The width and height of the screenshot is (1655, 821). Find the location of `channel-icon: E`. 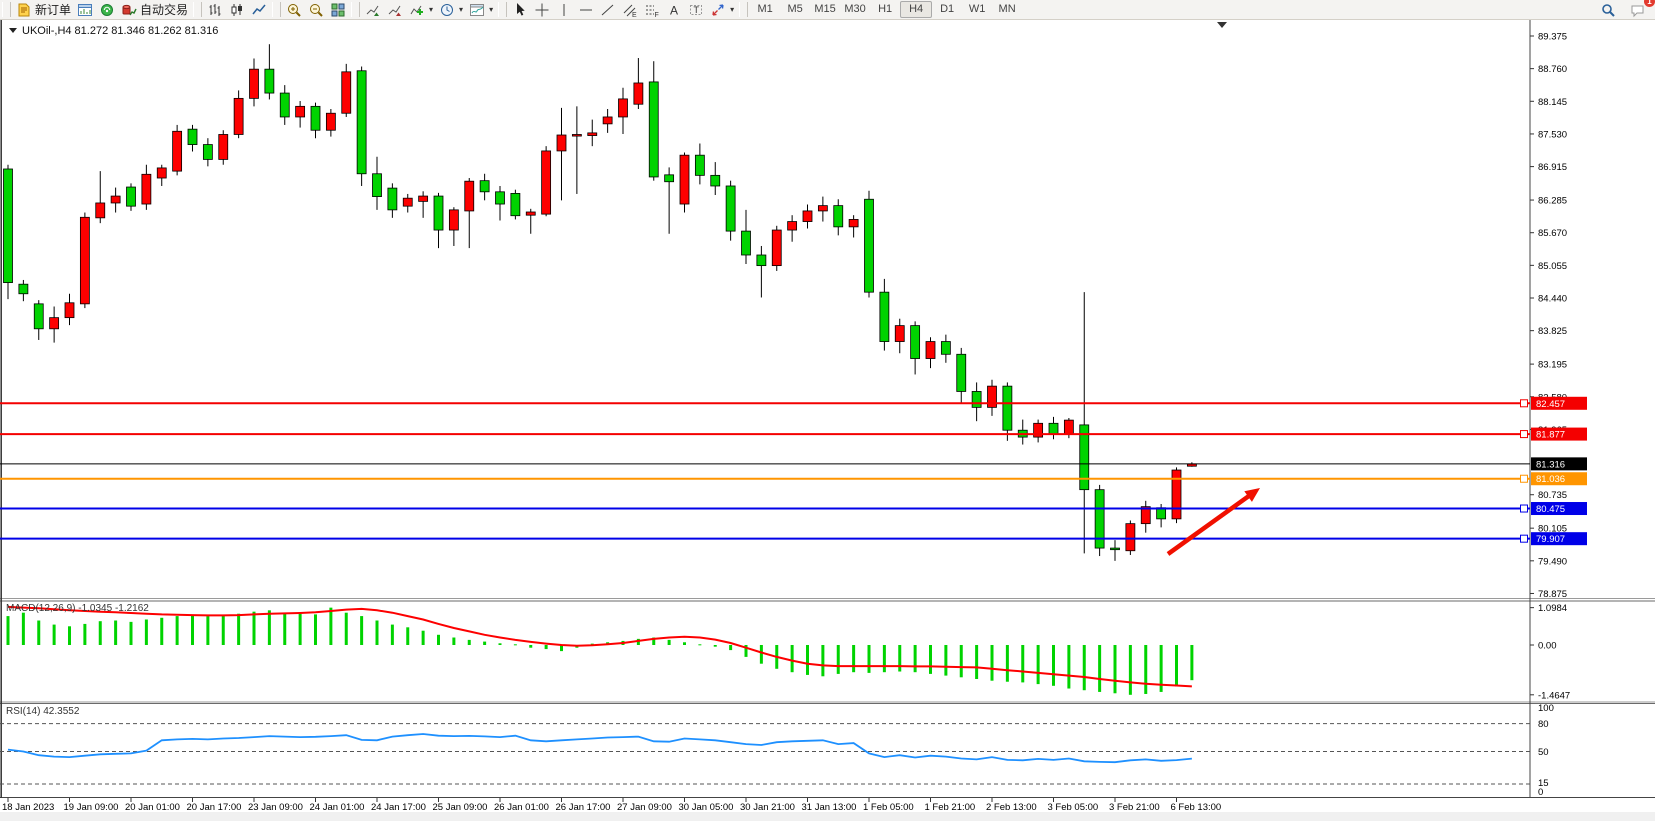

channel-icon: E is located at coordinates (630, 10).